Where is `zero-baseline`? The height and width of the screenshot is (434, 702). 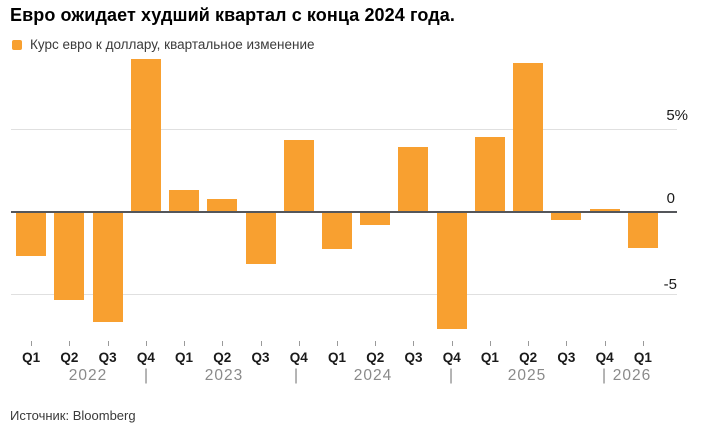 zero-baseline is located at coordinates (344, 212).